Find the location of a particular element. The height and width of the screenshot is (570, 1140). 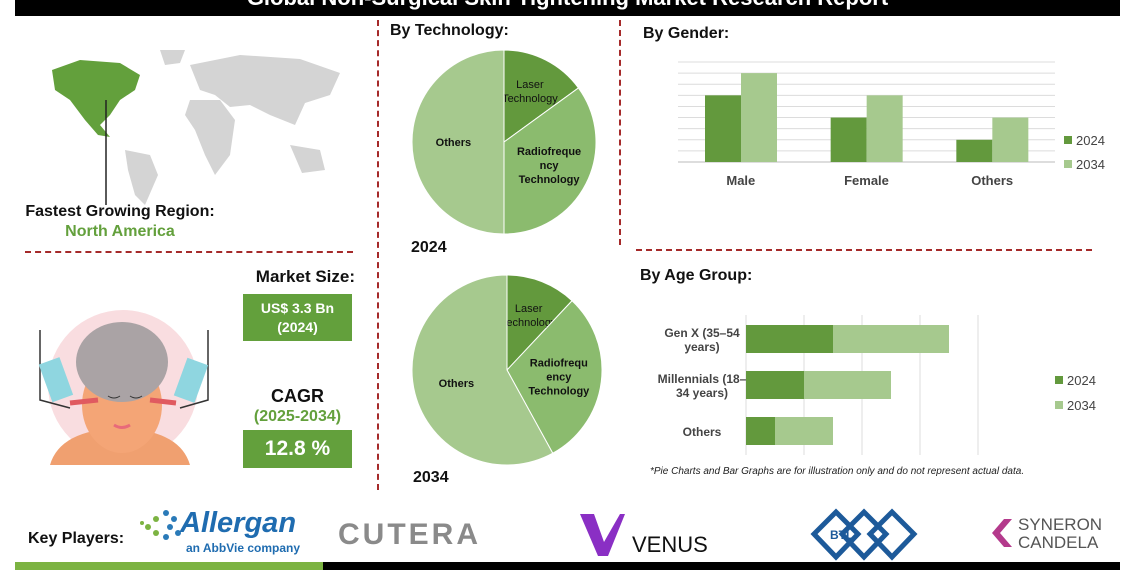

svg-text: BTL is located at coordinates (841, 535).